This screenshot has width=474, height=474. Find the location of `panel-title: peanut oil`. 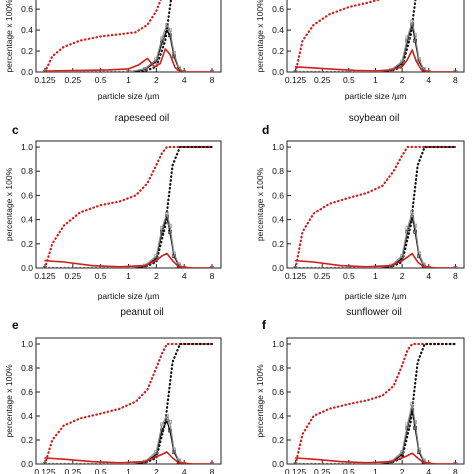

panel-title: peanut oil is located at coordinates (141, 312).